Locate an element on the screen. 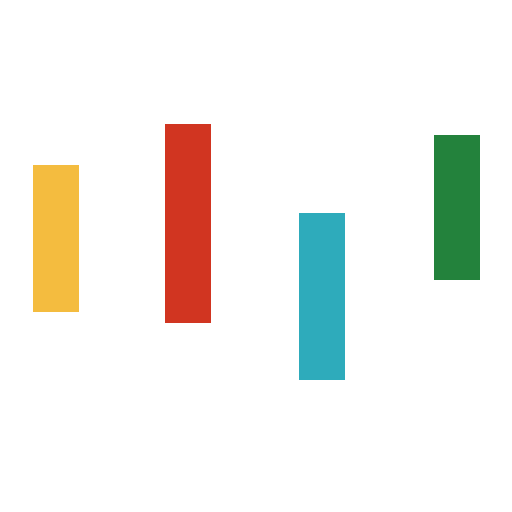 This screenshot has height=512, width=512. green-bar is located at coordinates (457, 207).